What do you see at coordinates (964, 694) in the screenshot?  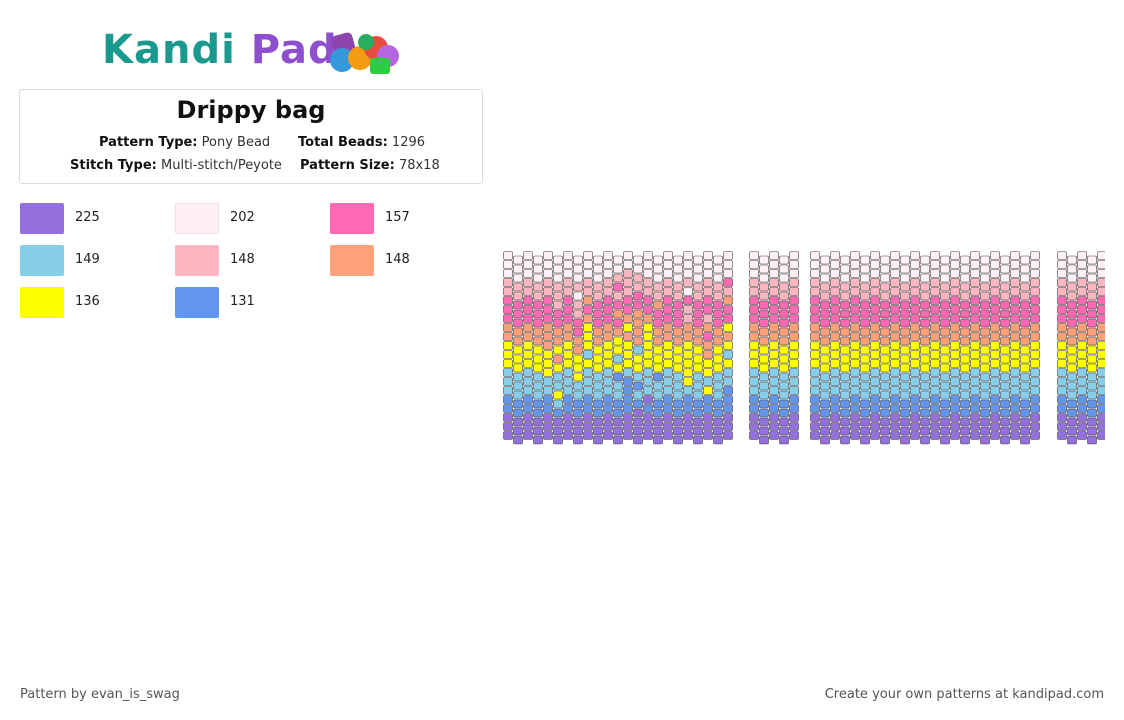 I see `create-patterns-link: Create your own patterns at kandipad.com` at bounding box center [964, 694].